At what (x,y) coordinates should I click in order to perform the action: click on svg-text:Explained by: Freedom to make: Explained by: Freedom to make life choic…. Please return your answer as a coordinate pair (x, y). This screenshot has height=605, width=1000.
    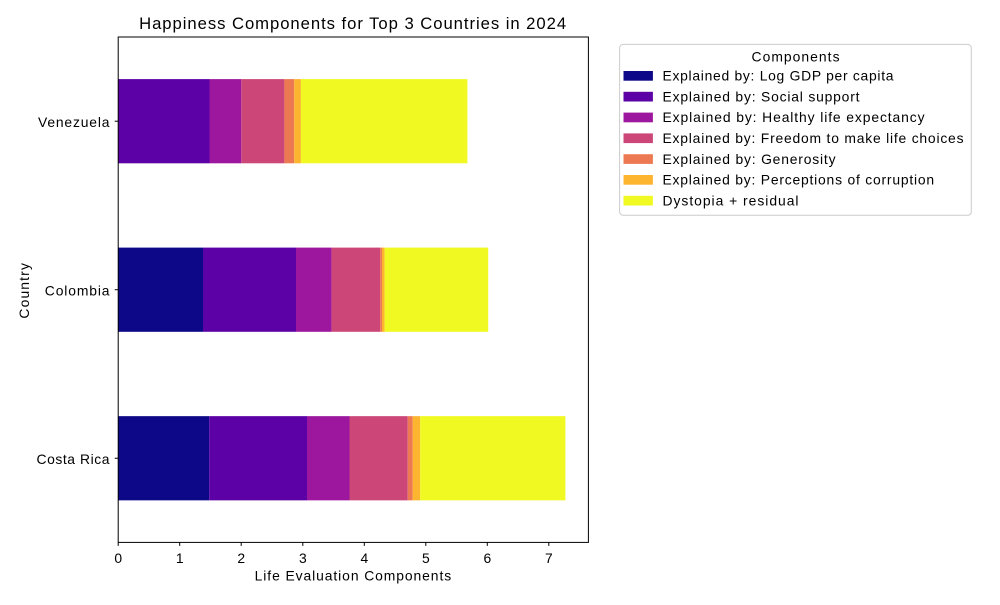
    Looking at the image, I should click on (813, 138).